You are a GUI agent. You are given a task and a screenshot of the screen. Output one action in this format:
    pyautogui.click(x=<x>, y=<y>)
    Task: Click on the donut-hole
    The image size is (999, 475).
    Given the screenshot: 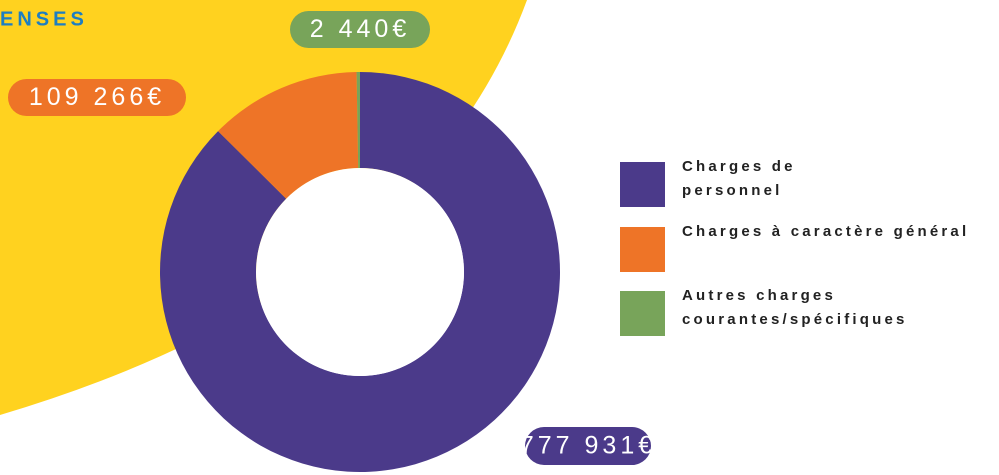 What is the action you would take?
    pyautogui.click(x=360, y=272)
    